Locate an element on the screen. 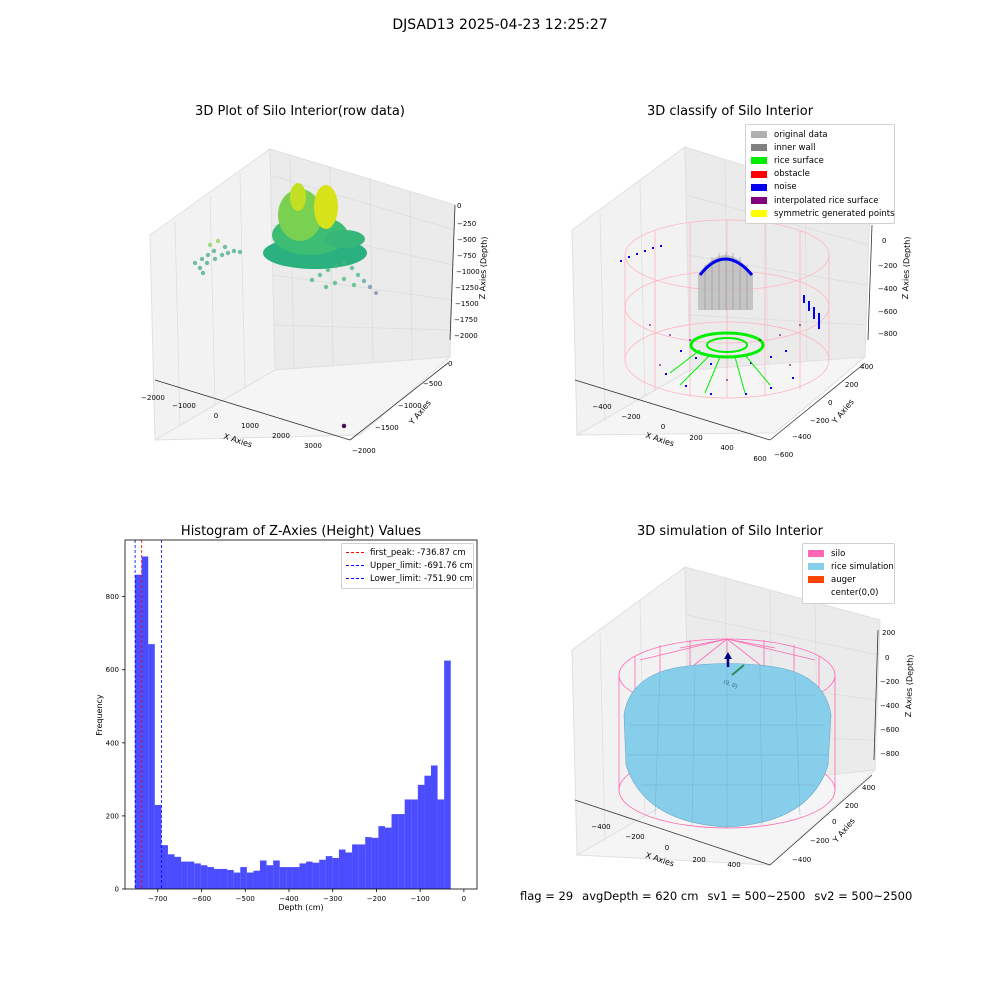 This screenshot has height=1000, width=1000. classify-rice-surface-core is located at coordinates (727, 345).